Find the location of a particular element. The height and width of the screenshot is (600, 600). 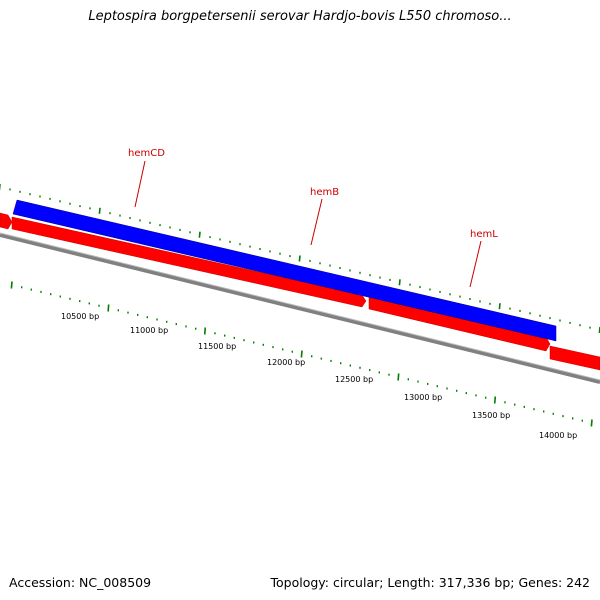

scale-label-11500: 11500 bp is located at coordinates (217, 346).